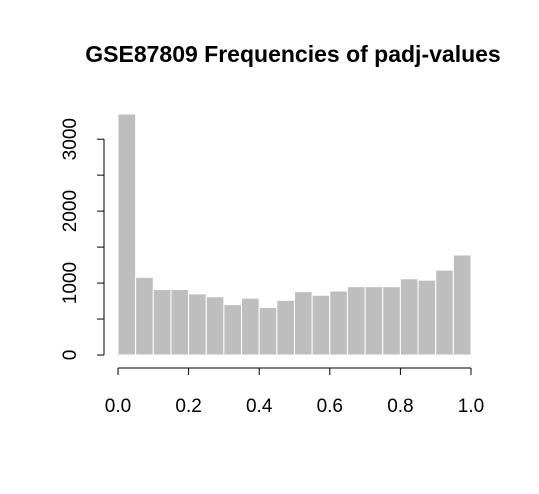  Describe the element at coordinates (70, 355) in the screenshot. I see `y-tick-label: 0` at that location.